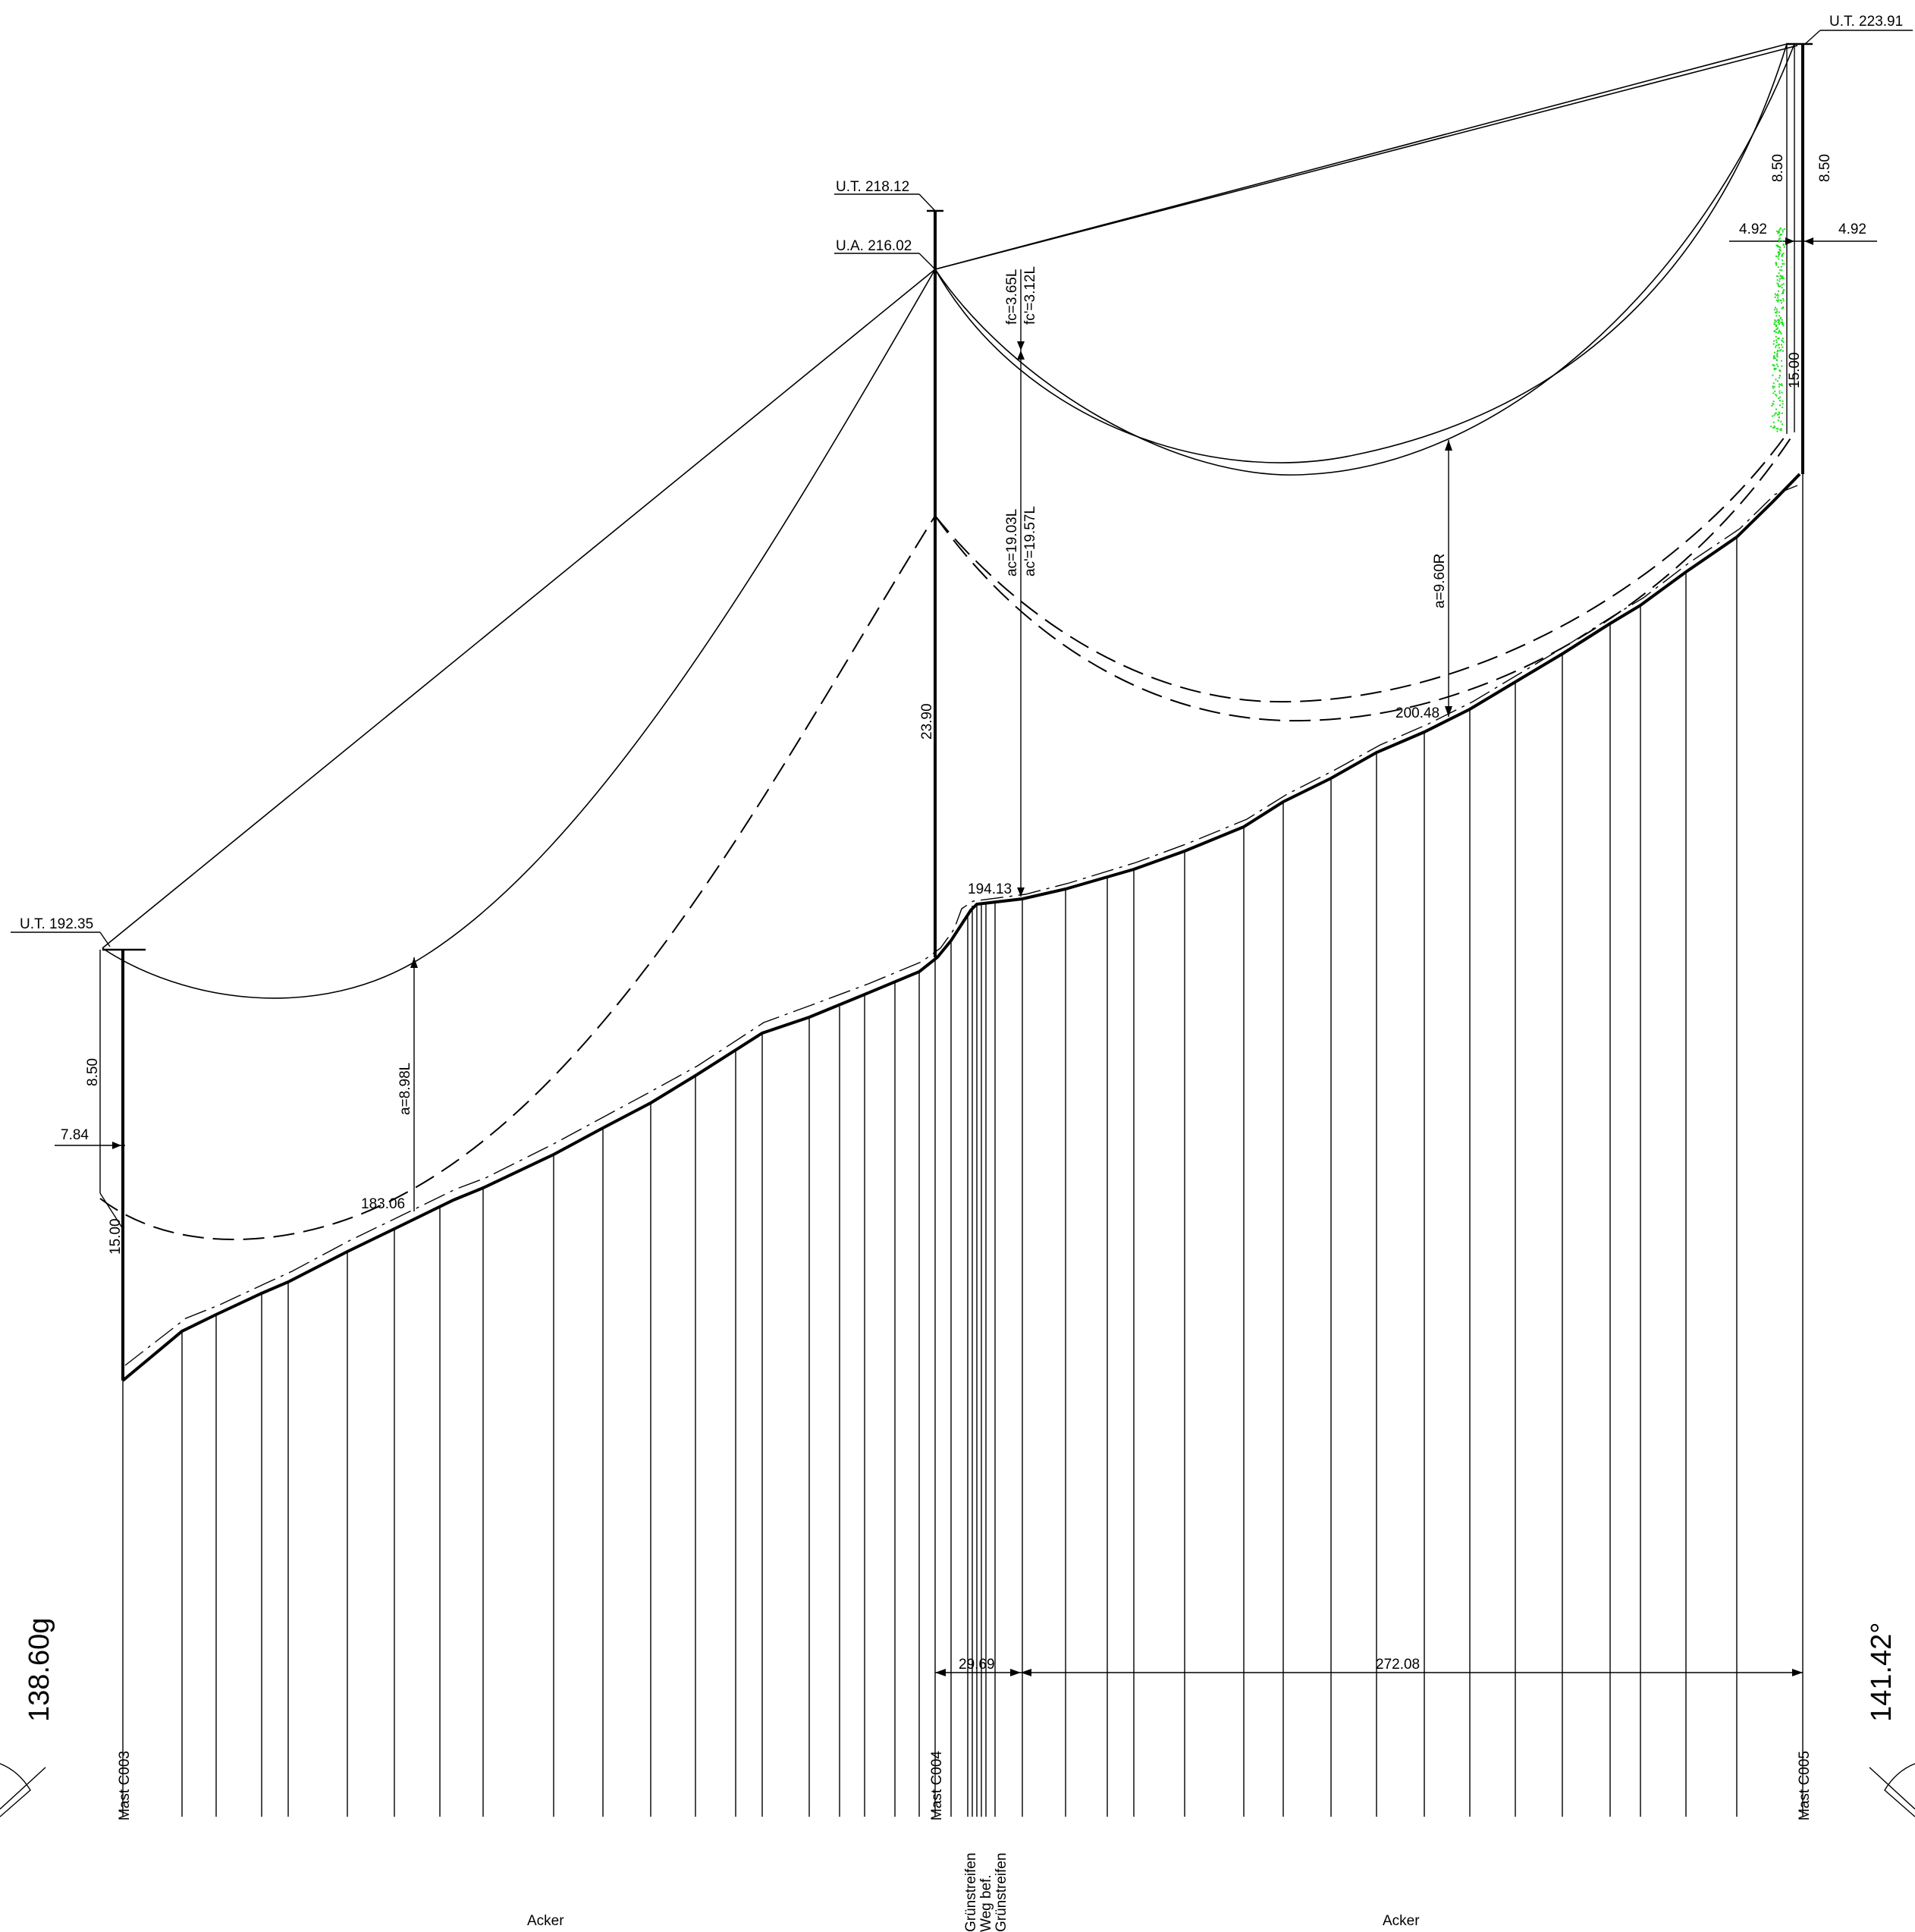  I want to click on right-clearance: 15.00, so click(1795, 370).